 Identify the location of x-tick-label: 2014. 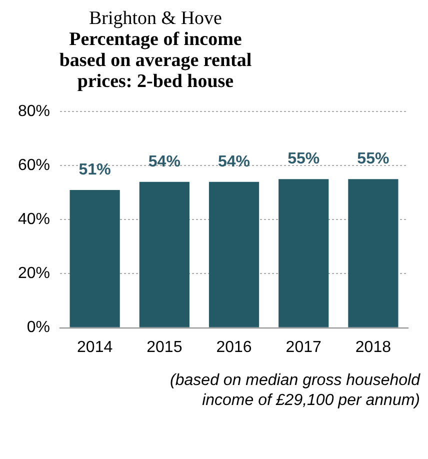
(95, 347).